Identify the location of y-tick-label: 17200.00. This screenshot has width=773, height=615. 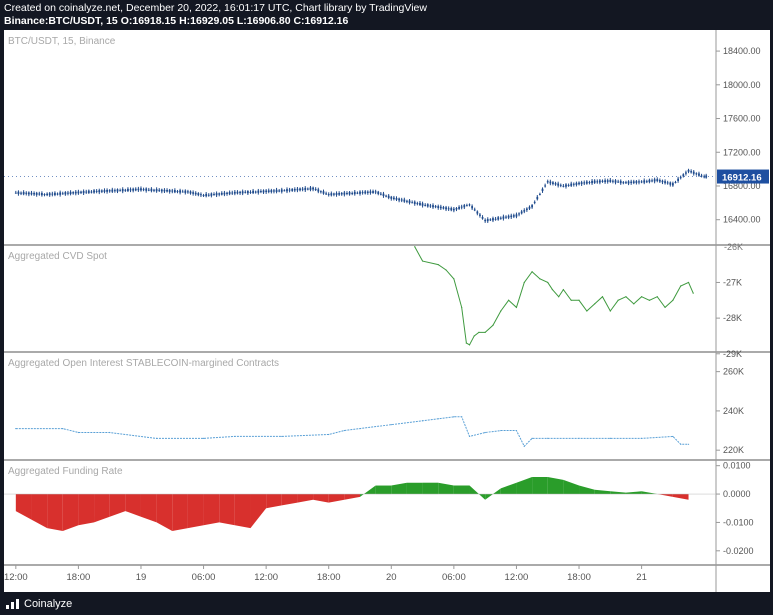
(742, 152).